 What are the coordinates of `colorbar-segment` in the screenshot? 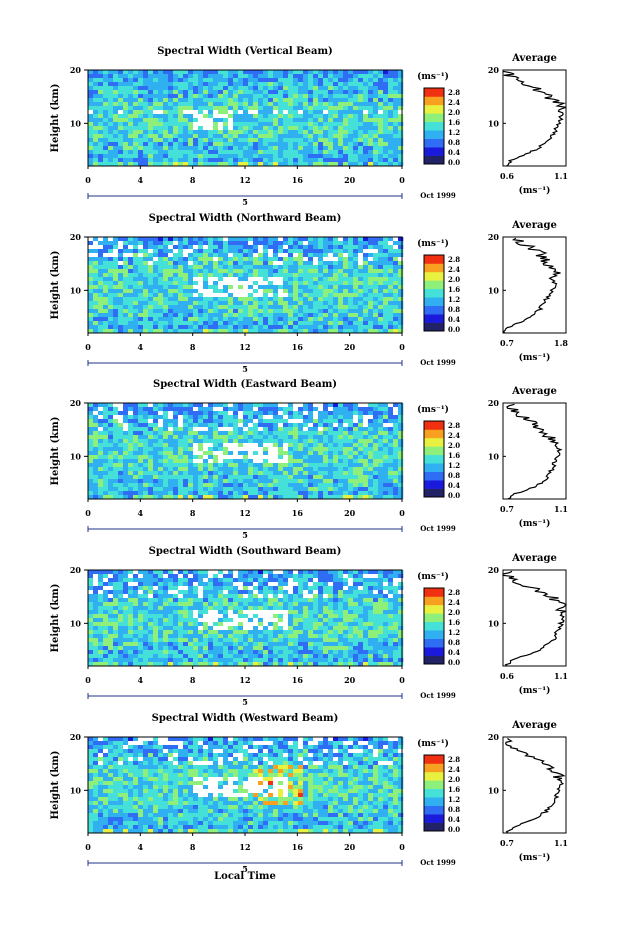 It's located at (434, 92).